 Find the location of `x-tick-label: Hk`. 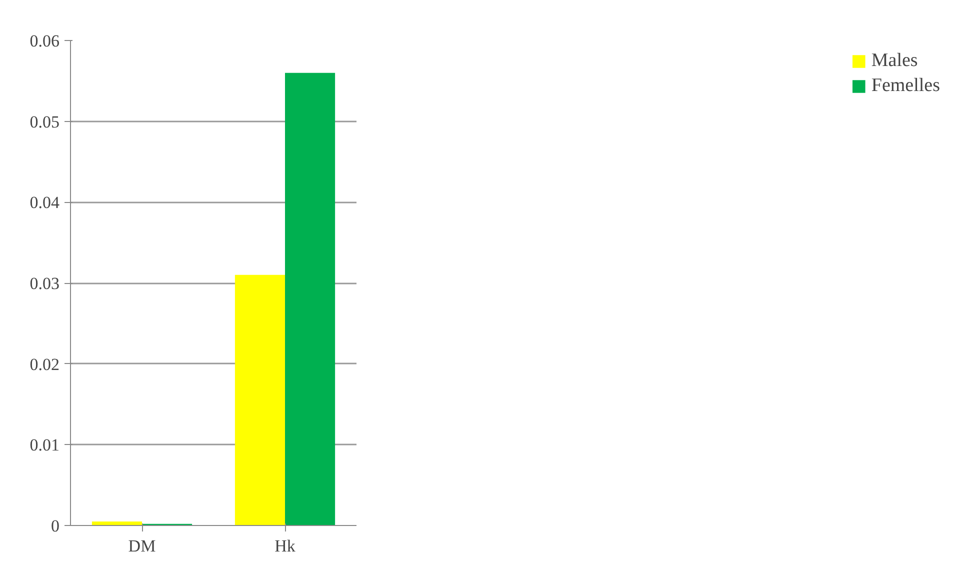

x-tick-label: Hk is located at coordinates (285, 546).